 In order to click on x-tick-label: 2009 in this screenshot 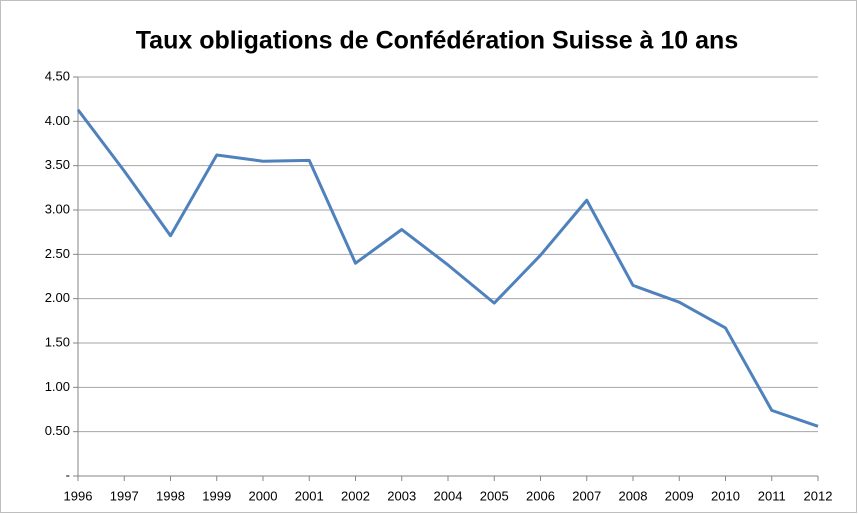, I will do `click(679, 495)`.